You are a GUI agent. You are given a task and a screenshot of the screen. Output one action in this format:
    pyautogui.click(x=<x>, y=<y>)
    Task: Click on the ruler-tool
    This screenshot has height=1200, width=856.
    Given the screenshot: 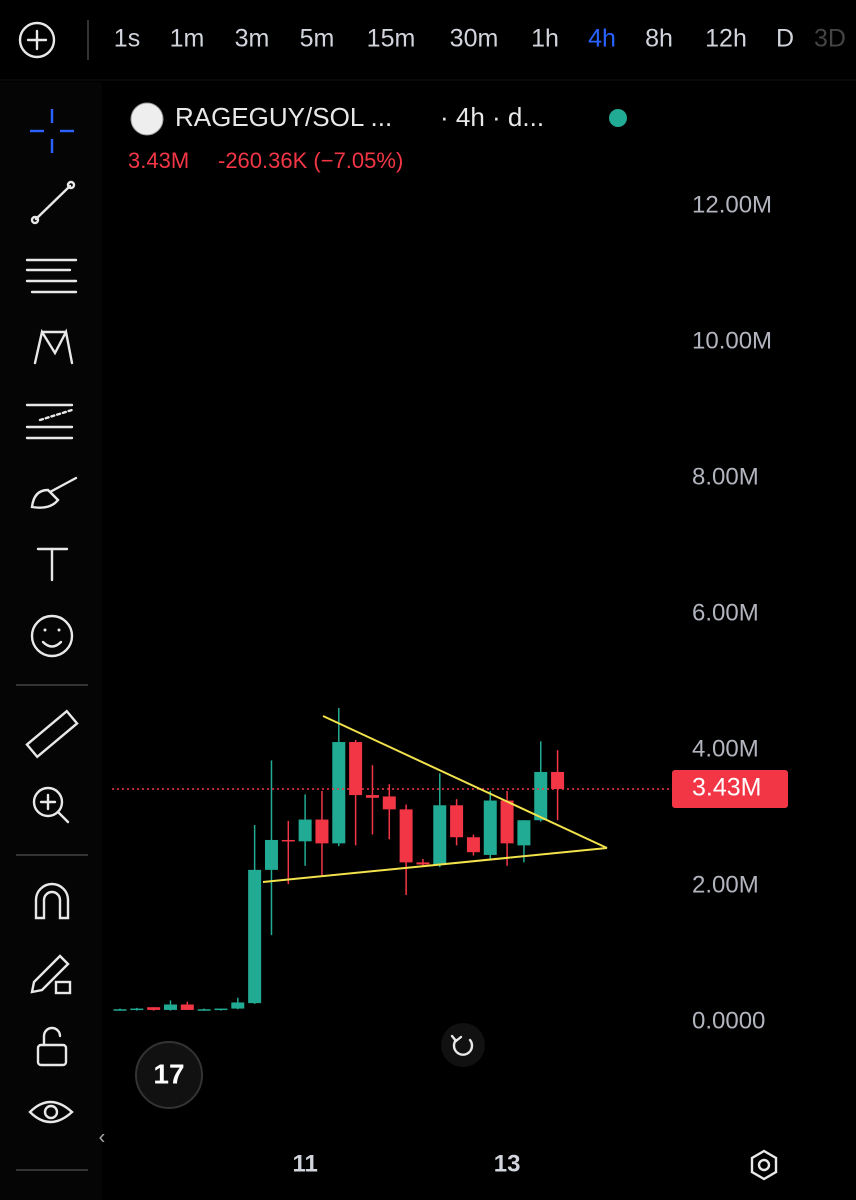 What is the action you would take?
    pyautogui.click(x=52, y=734)
    